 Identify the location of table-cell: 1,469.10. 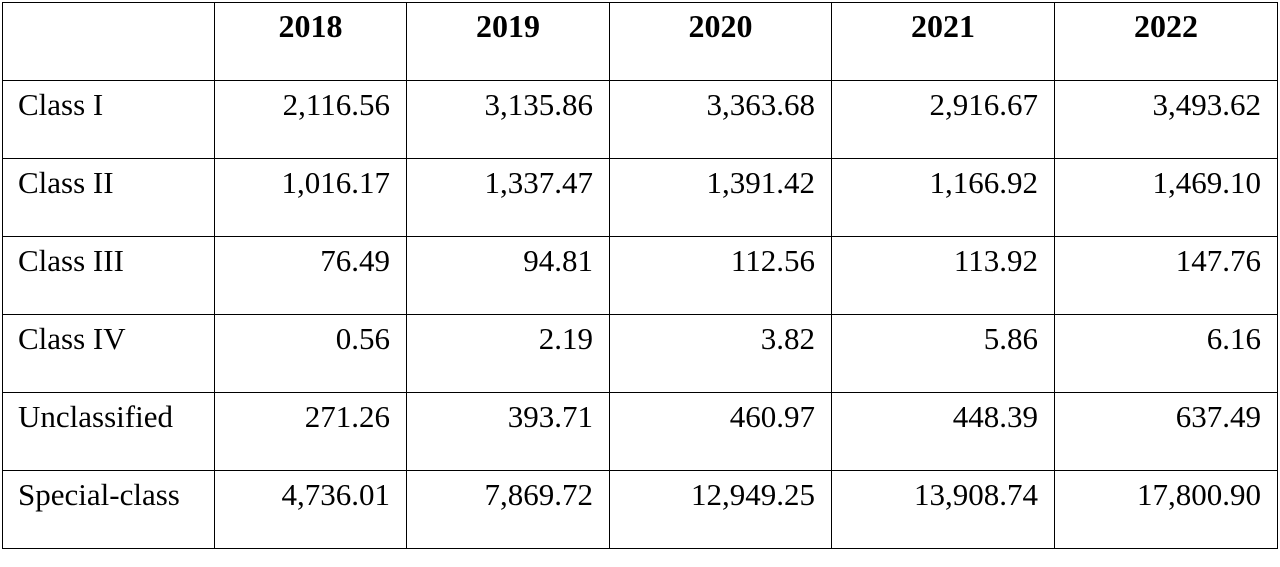
(1166, 197).